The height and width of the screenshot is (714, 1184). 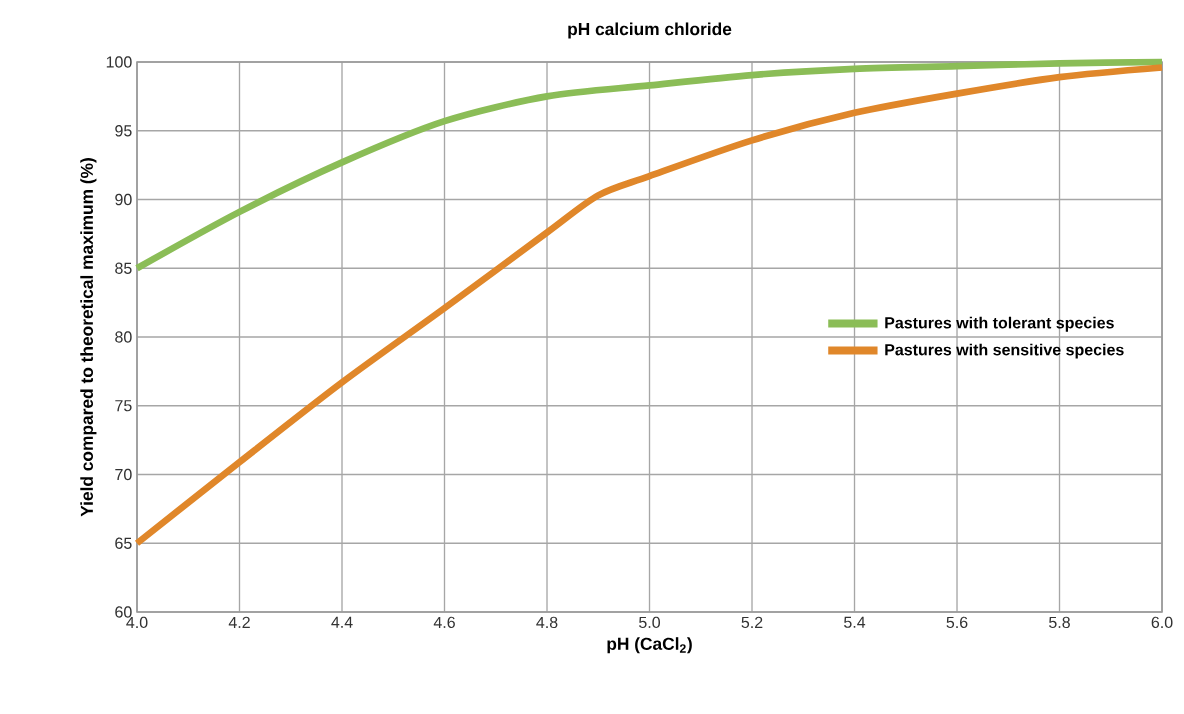 What do you see at coordinates (547, 622) in the screenshot?
I see `x-tick-label: 4.8` at bounding box center [547, 622].